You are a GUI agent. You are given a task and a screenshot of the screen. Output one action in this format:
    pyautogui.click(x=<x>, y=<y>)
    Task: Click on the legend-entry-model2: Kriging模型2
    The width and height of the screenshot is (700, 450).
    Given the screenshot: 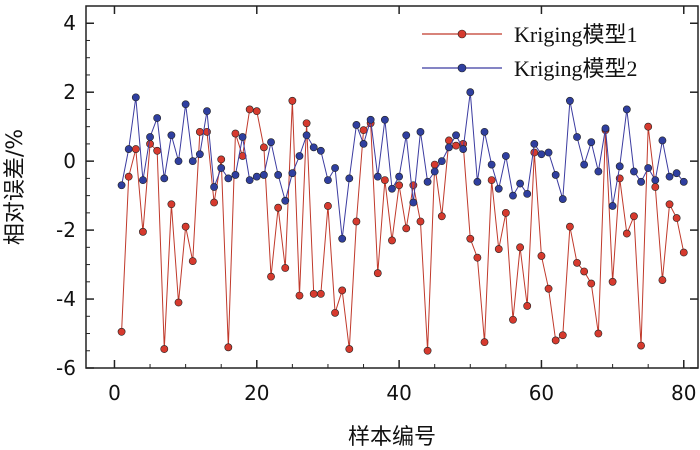 What is the action you would take?
    pyautogui.click(x=529, y=68)
    